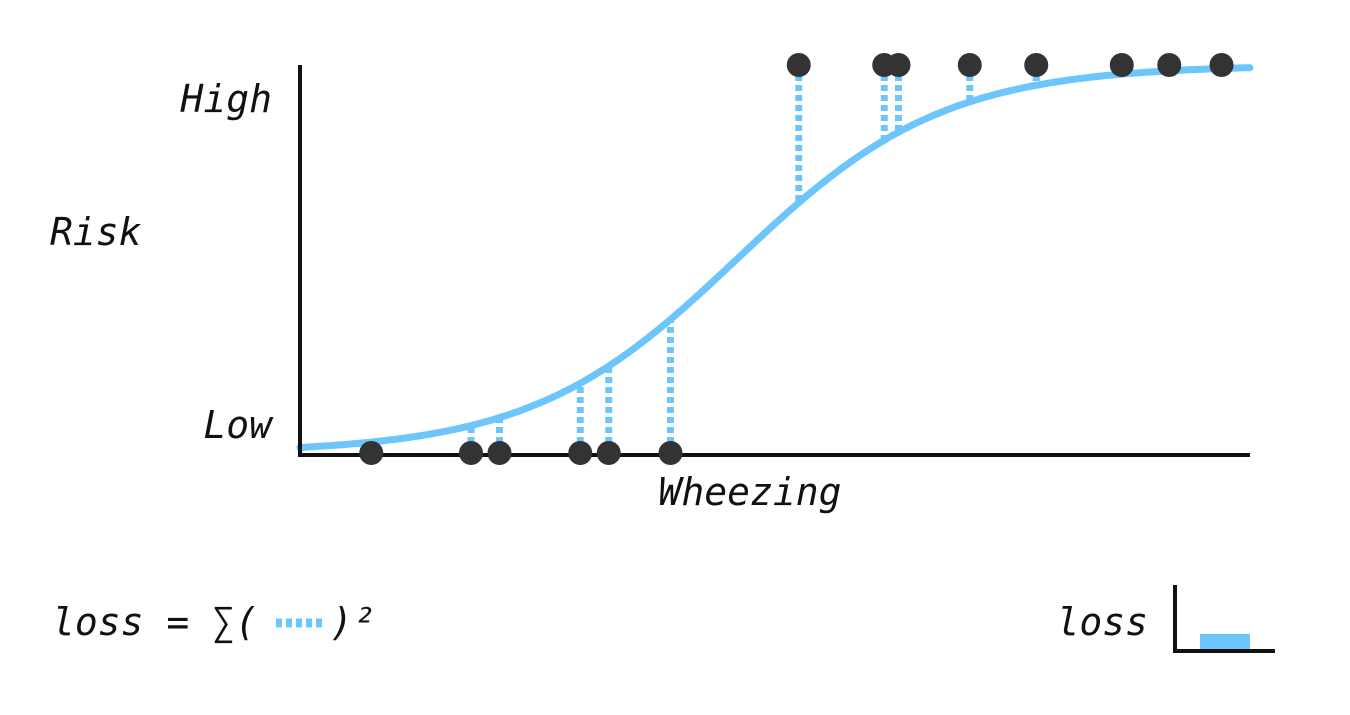  I want to click on y-axis-label: Risk, so click(96, 232).